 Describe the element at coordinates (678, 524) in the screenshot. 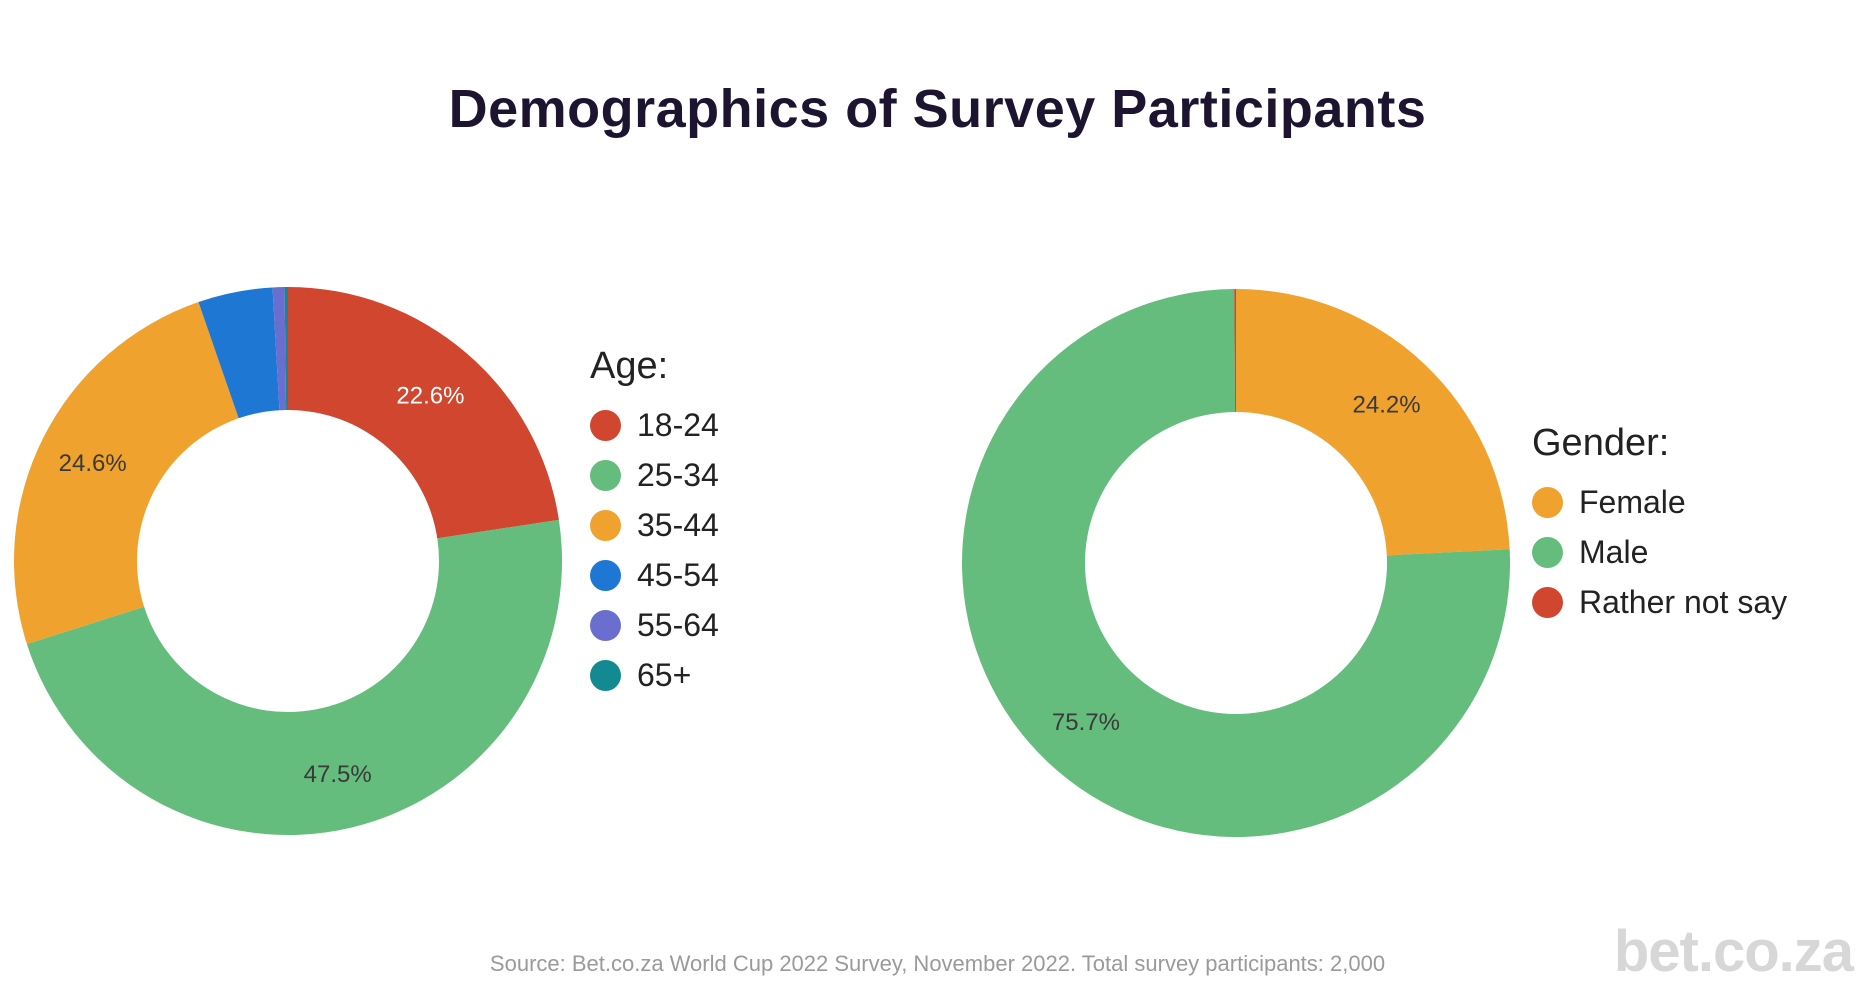

I see `age-legend-label: 35-44` at that location.